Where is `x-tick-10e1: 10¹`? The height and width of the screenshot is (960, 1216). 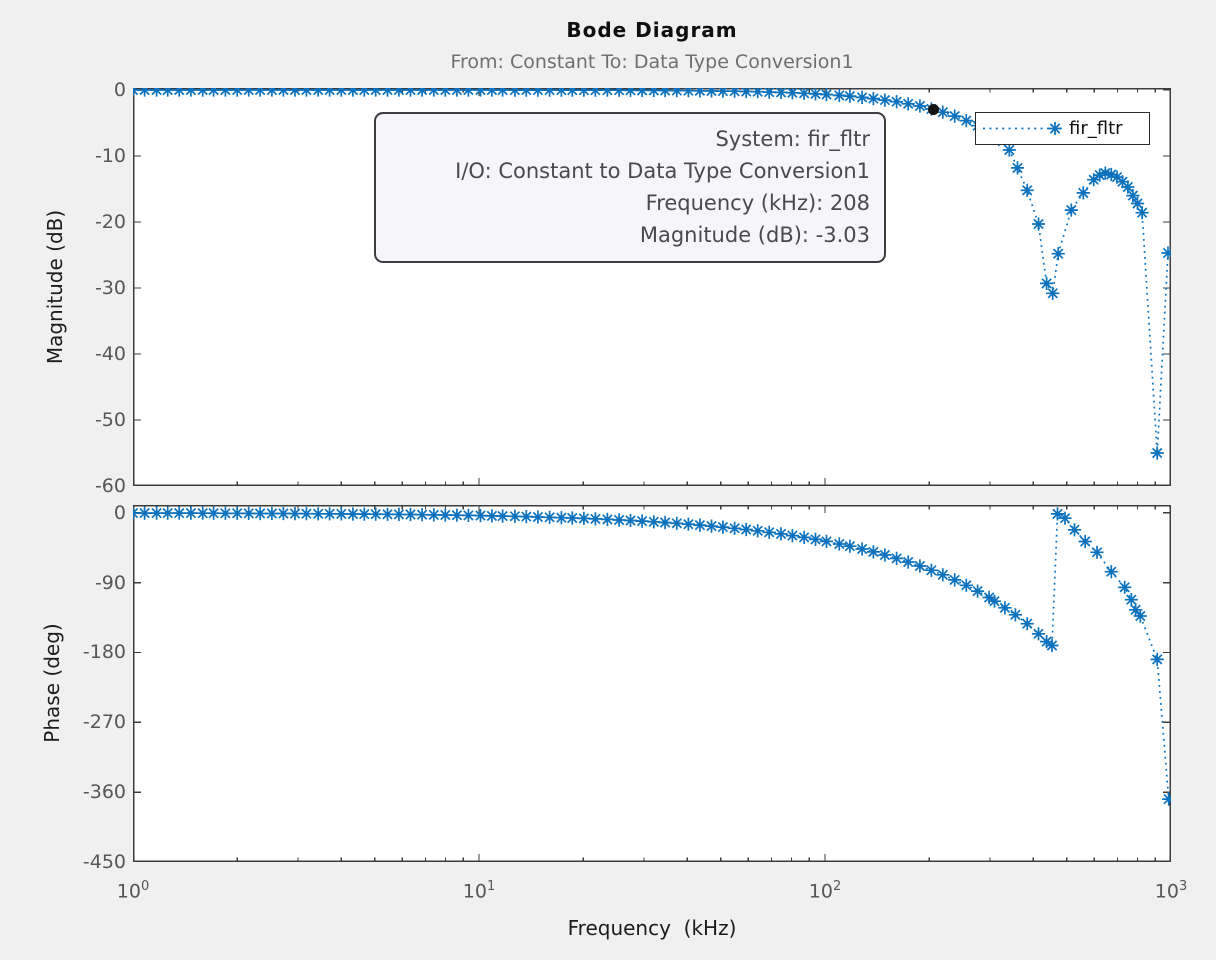 x-tick-10e1: 10¹ is located at coordinates (479, 891).